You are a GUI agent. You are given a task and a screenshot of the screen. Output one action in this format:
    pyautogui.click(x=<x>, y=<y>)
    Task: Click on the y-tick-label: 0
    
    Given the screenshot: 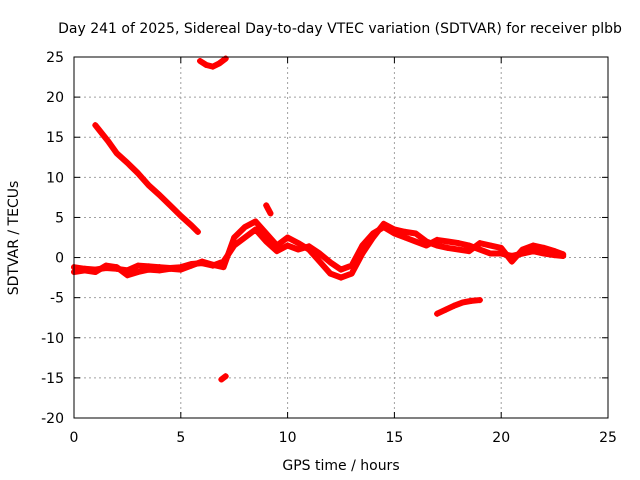 What is the action you would take?
    pyautogui.click(x=59, y=259)
    